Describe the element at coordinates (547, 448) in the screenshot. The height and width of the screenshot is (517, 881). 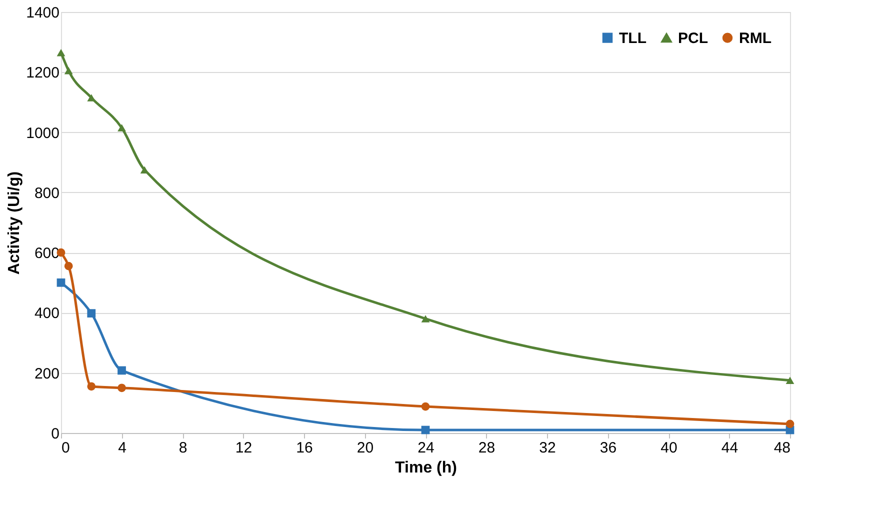
I see `x-tick-label: 32` at that location.